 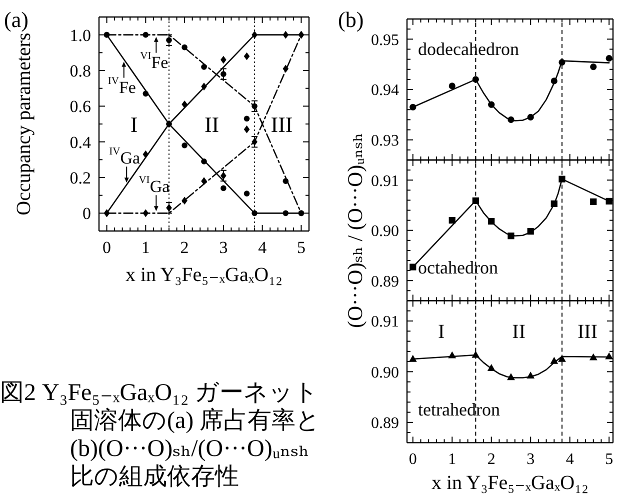 I want to click on text: tetrahedron, so click(x=459, y=410).